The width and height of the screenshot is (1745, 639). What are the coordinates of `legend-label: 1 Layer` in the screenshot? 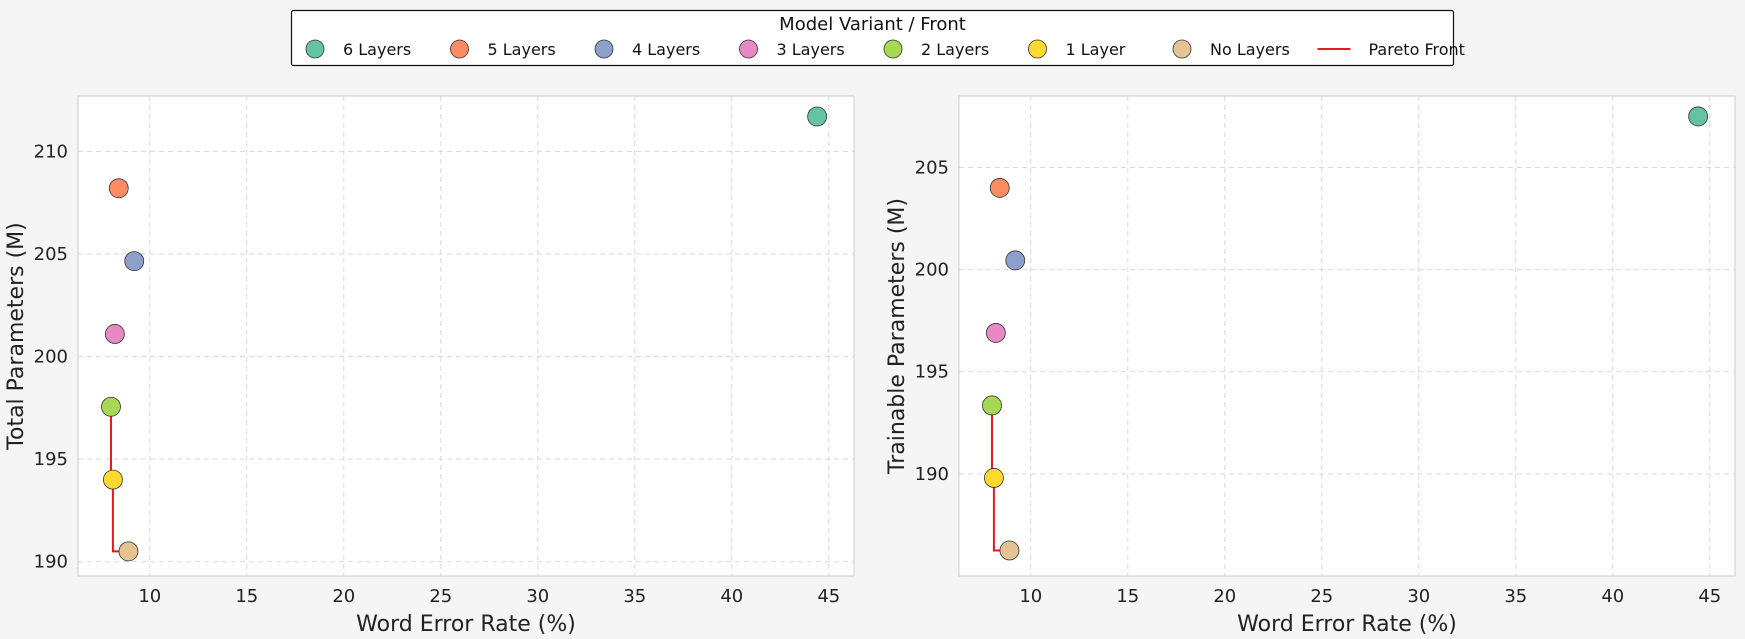 It's located at (1096, 49).